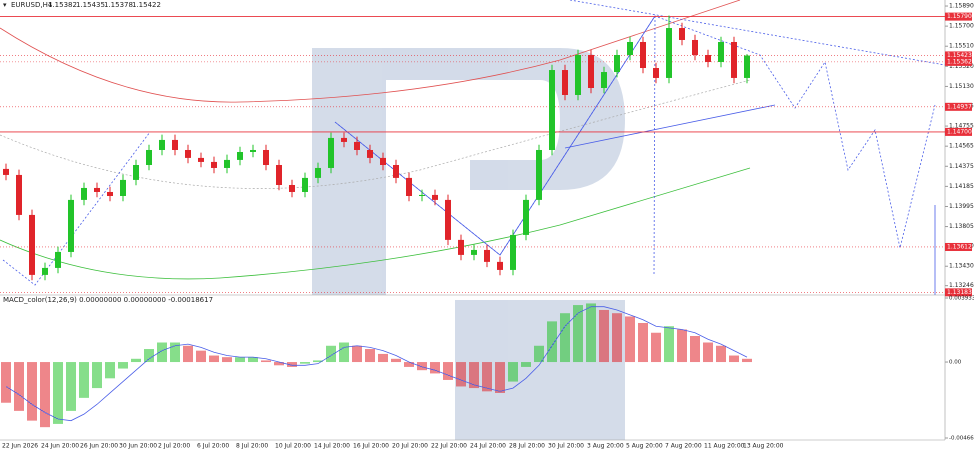  I want to click on price-level-label: 1.15790, so click(959, 16).